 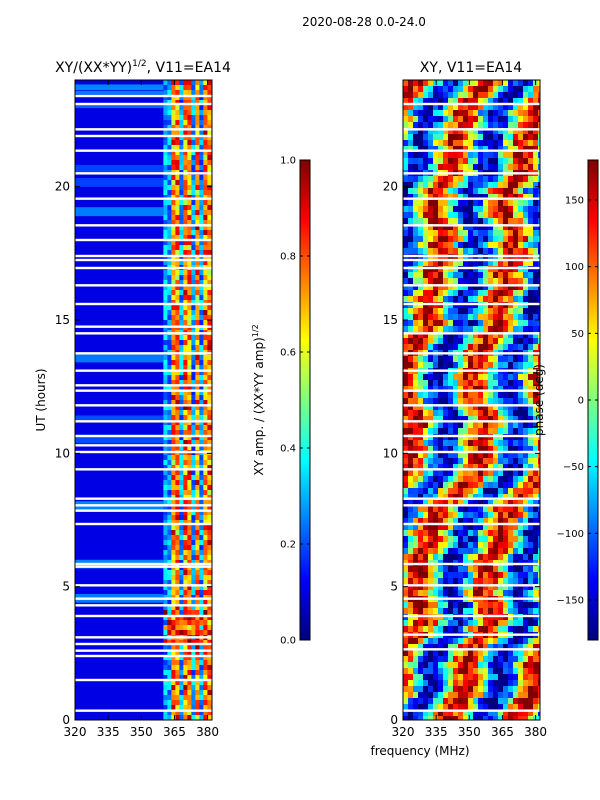 I want to click on colorbar-tick-label: −150, so click(x=570, y=601).